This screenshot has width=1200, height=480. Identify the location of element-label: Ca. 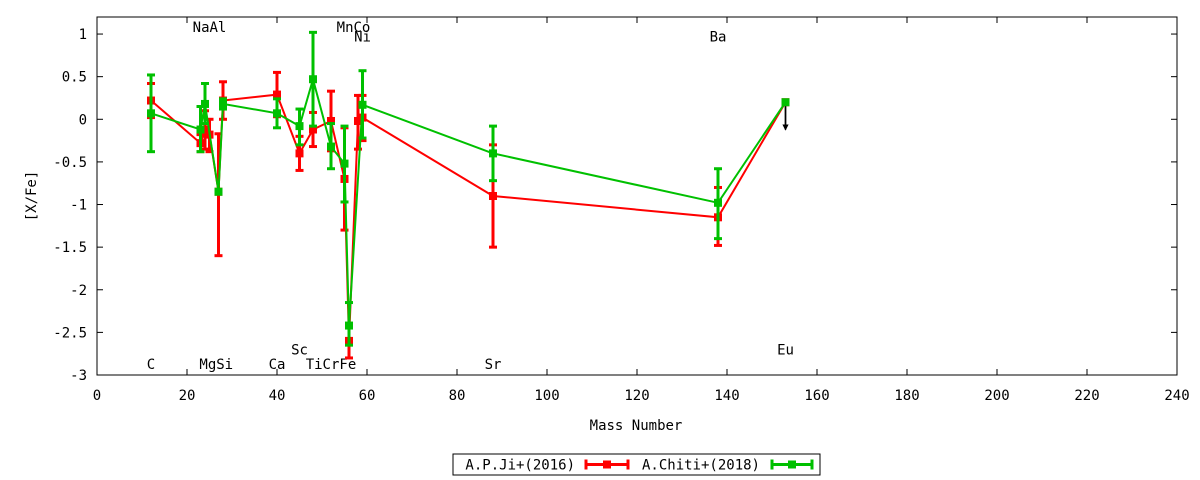
(277, 365).